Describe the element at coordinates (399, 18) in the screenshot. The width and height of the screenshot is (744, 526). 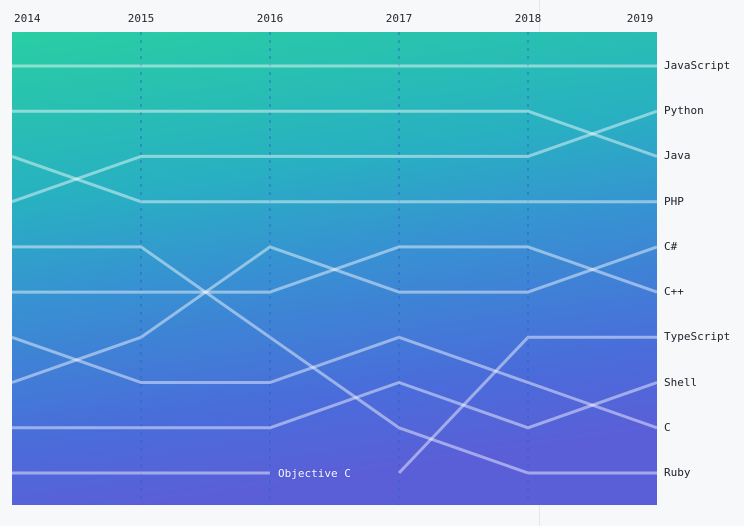
I see `year-label-2017: 2017` at that location.